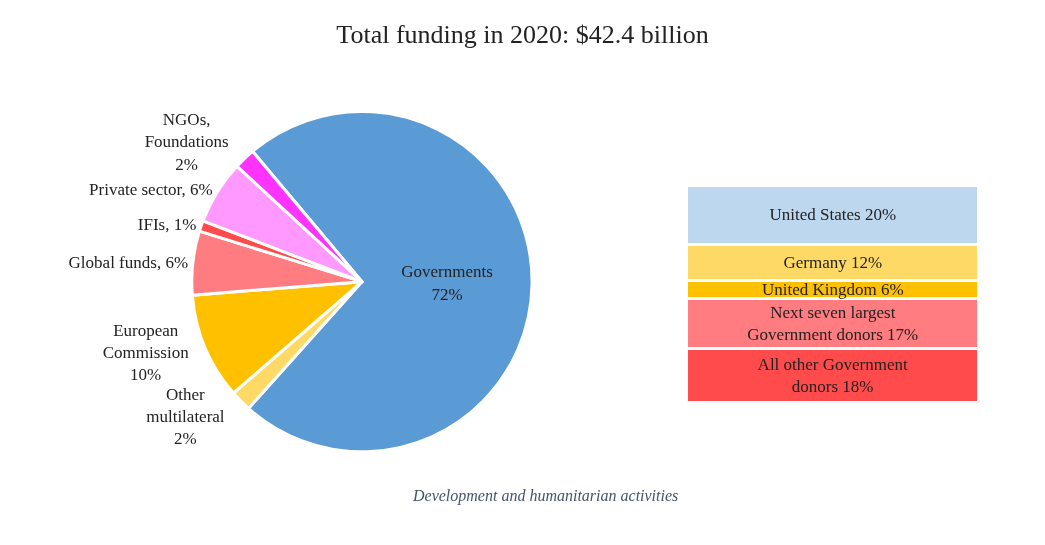  What do you see at coordinates (832, 375) in the screenshot?
I see `data-label: All other Government donors 18%` at bounding box center [832, 375].